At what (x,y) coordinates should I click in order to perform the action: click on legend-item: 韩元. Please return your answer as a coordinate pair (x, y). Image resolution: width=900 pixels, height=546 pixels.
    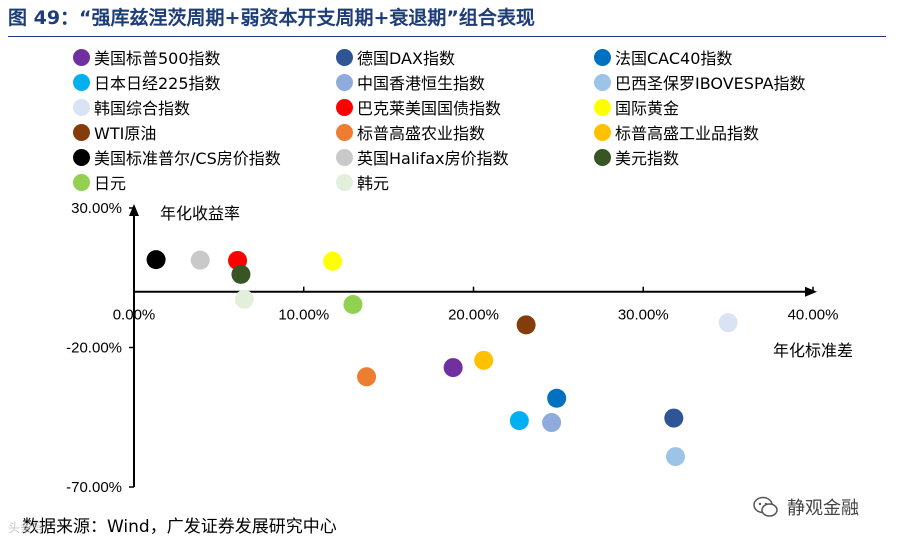
    Looking at the image, I should click on (362, 182).